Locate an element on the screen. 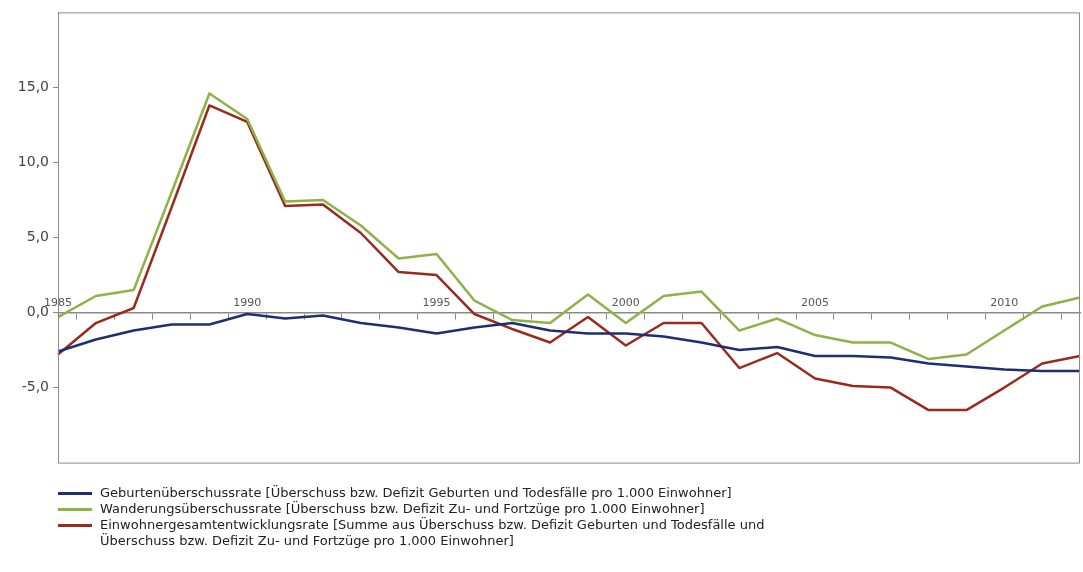 This screenshot has height=572, width=1083. legend-label: Geburtenüberschussrate [Überschuss bzw. Defizit Geburten und Todesfälle pro 1.000 Einwohner] is located at coordinates (416, 493).